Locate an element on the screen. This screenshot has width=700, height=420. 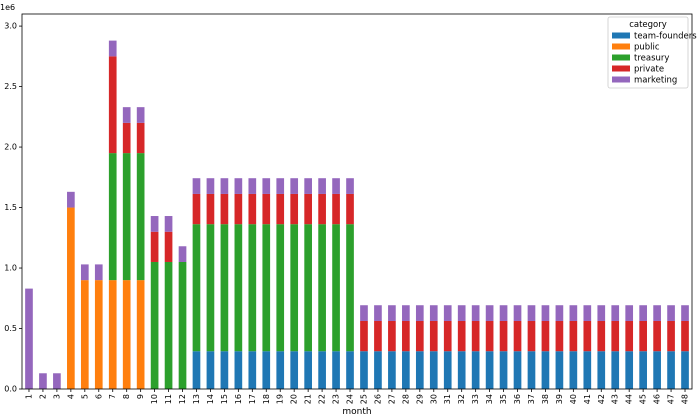
legend-label-marketing: marketing is located at coordinates (655, 81).